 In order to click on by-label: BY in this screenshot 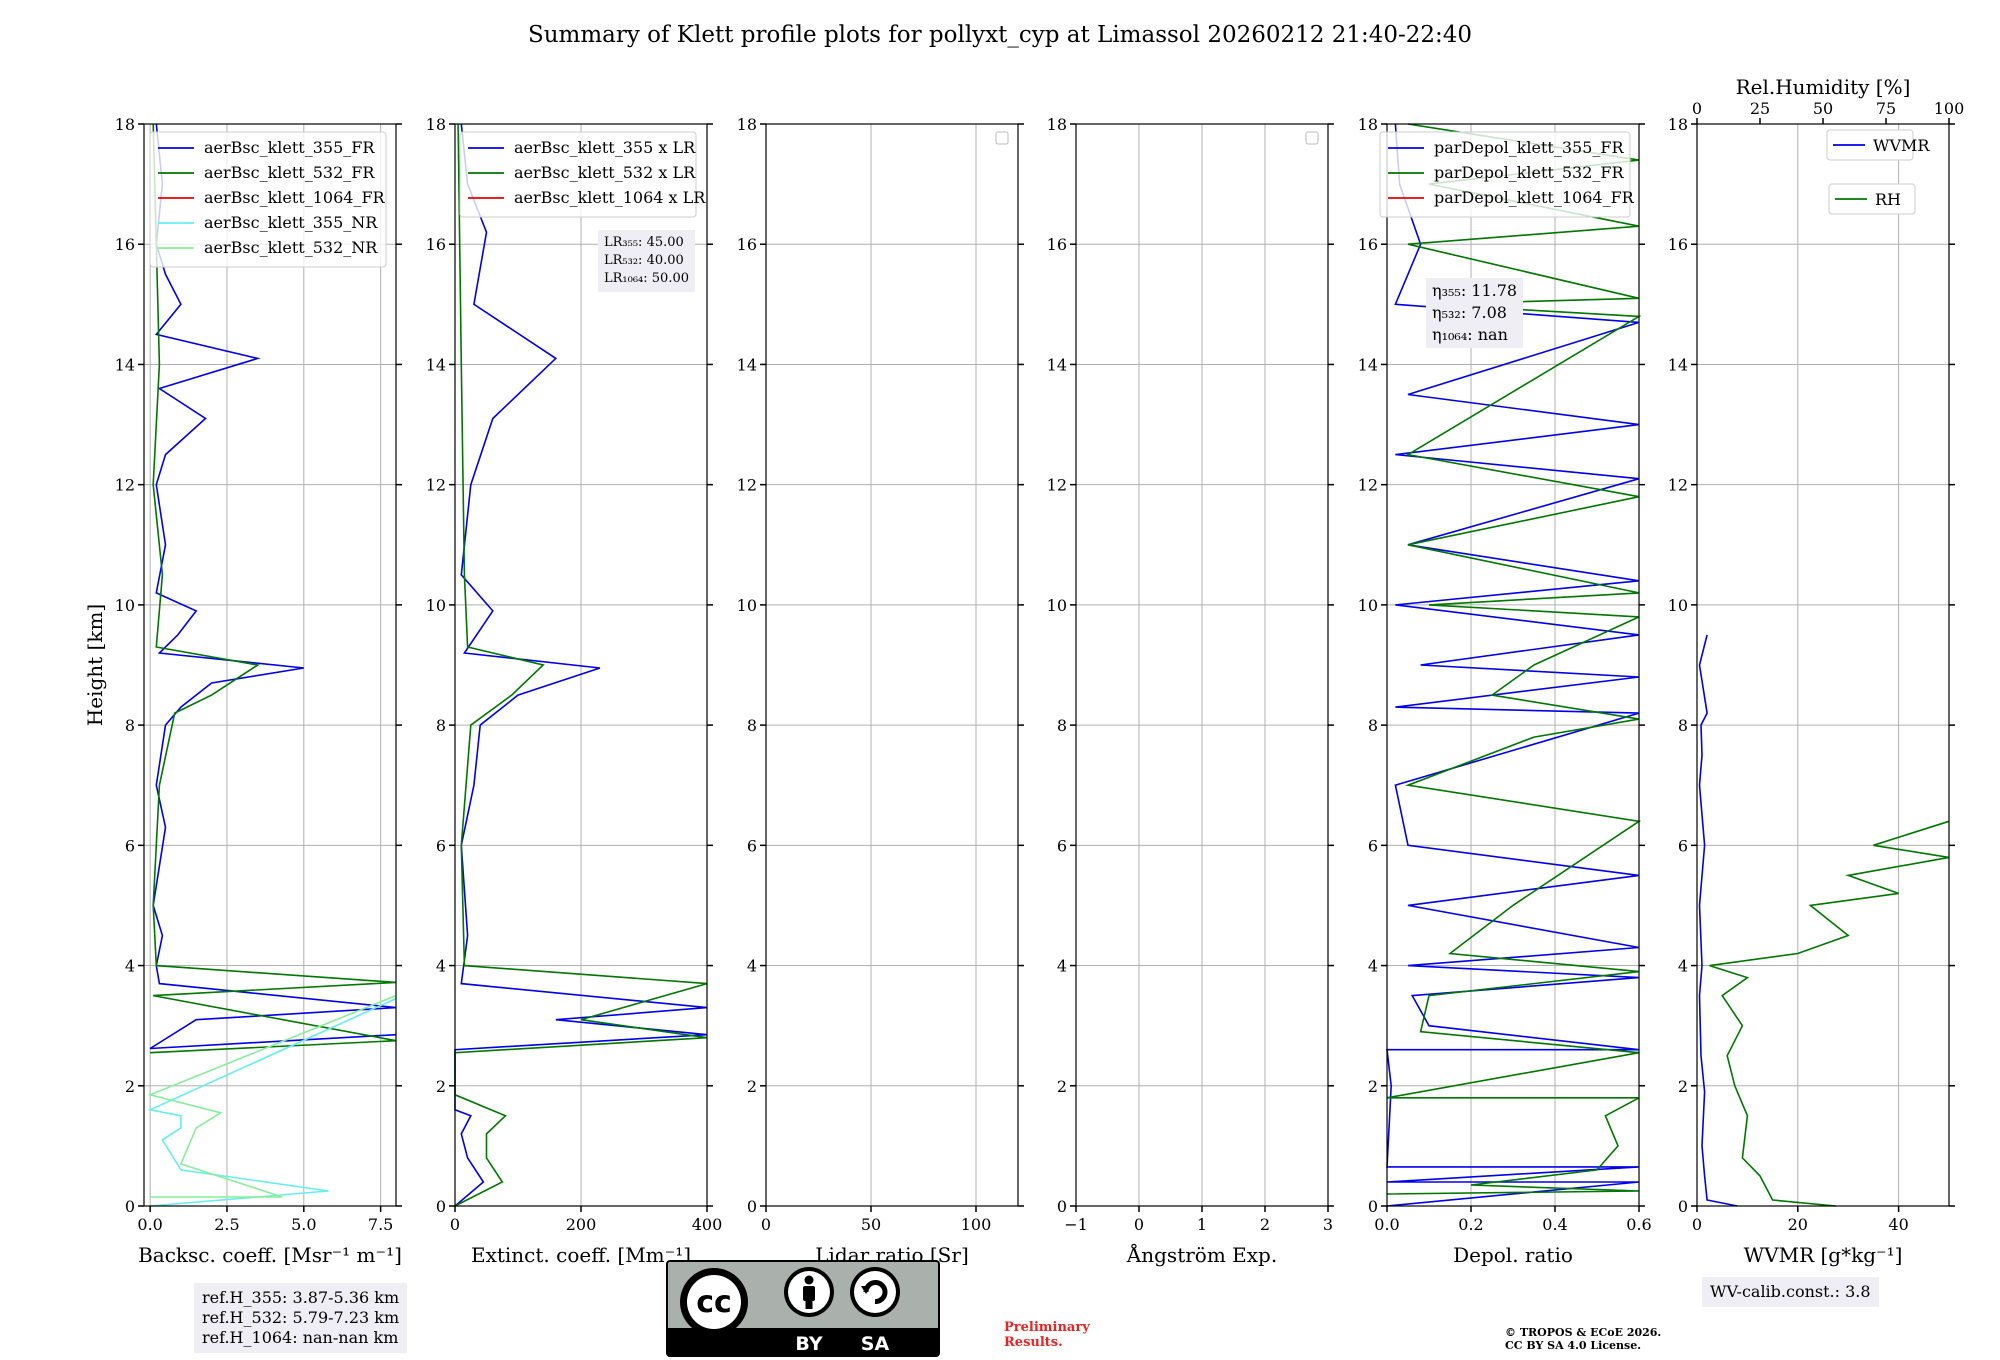, I will do `click(808, 1344)`.